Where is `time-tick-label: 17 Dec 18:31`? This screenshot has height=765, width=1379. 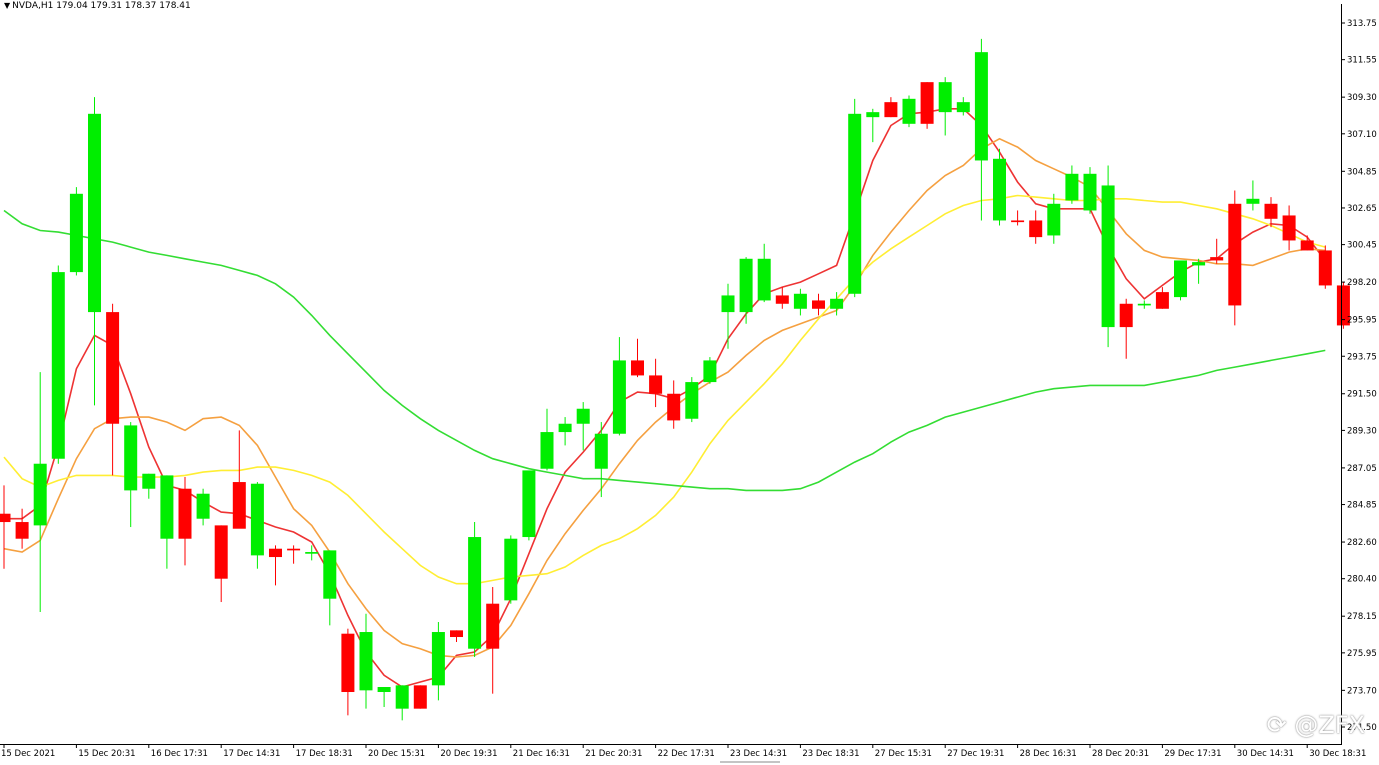 time-tick-label: 17 Dec 18:31 is located at coordinates (324, 754).